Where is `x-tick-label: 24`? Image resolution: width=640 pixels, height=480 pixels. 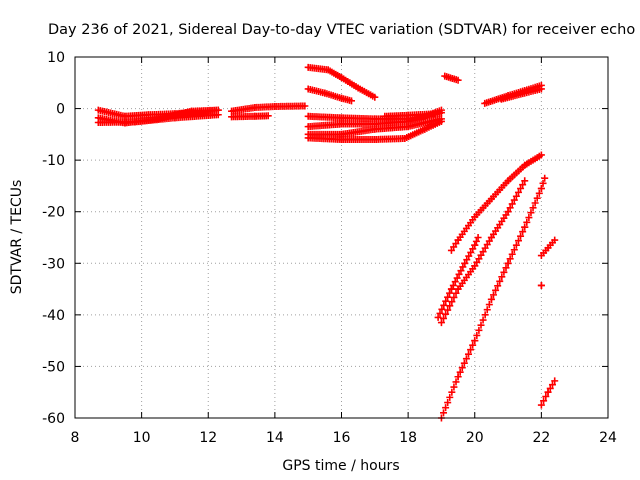 x-tick-label: 24 is located at coordinates (608, 438).